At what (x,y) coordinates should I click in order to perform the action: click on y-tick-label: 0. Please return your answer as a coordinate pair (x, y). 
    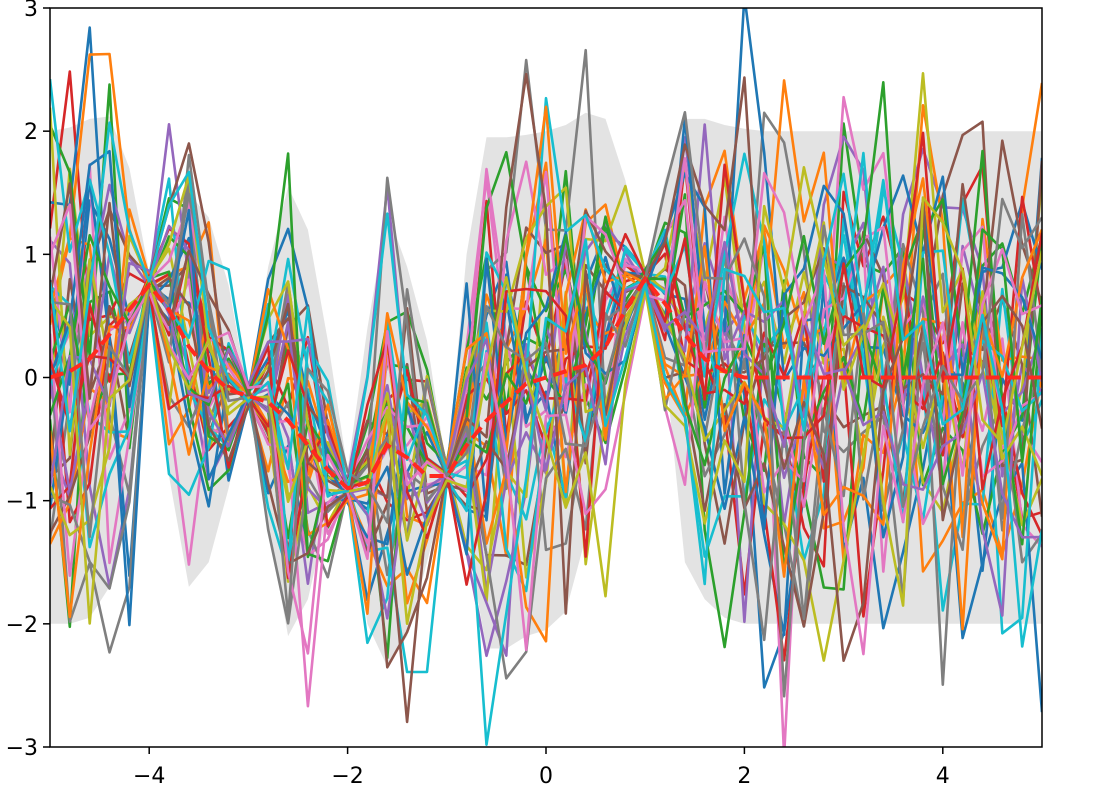
    Looking at the image, I should click on (31, 379).